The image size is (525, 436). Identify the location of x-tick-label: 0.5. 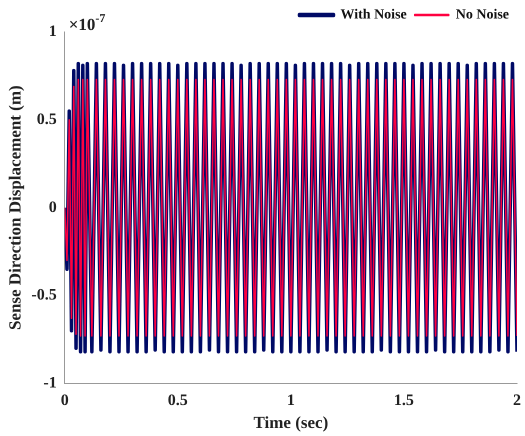
(178, 401).